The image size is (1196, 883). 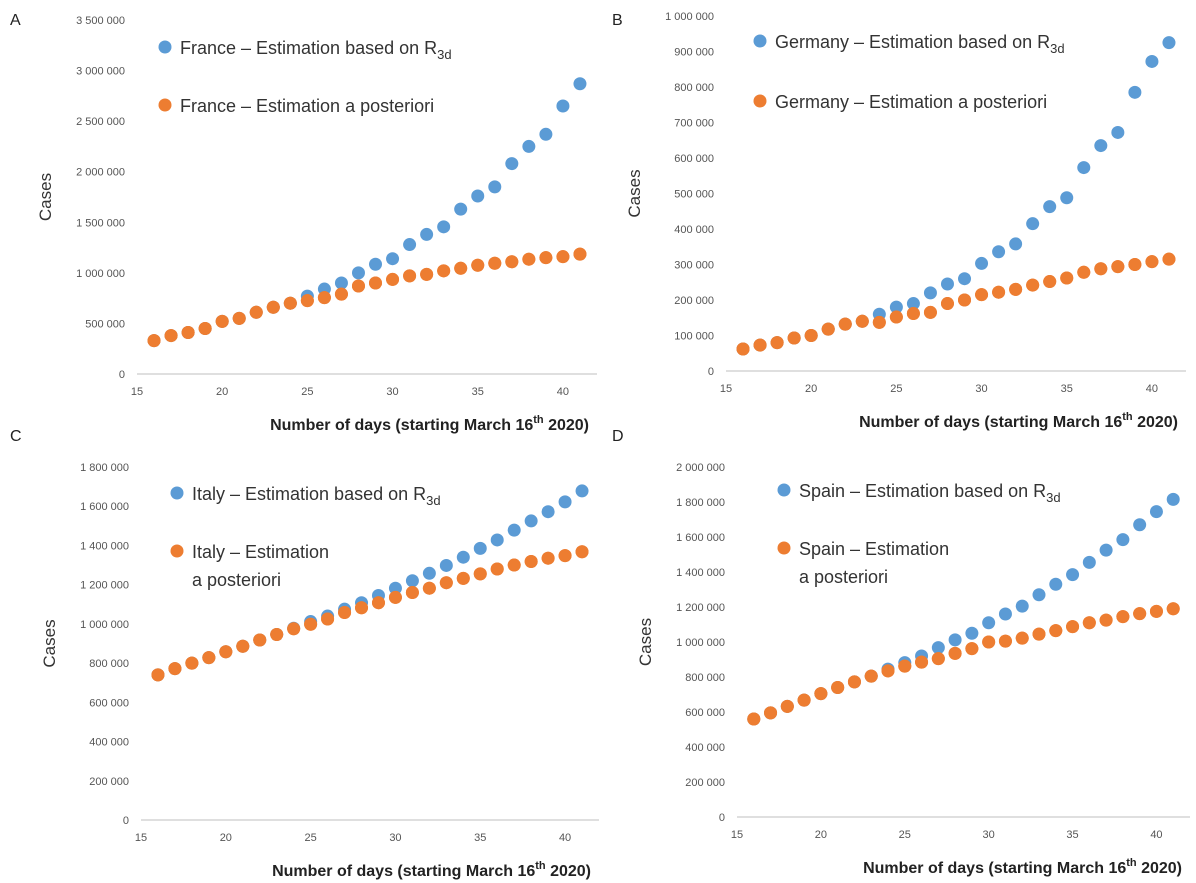 I want to click on x-tick-label: 30, so click(x=392, y=392).